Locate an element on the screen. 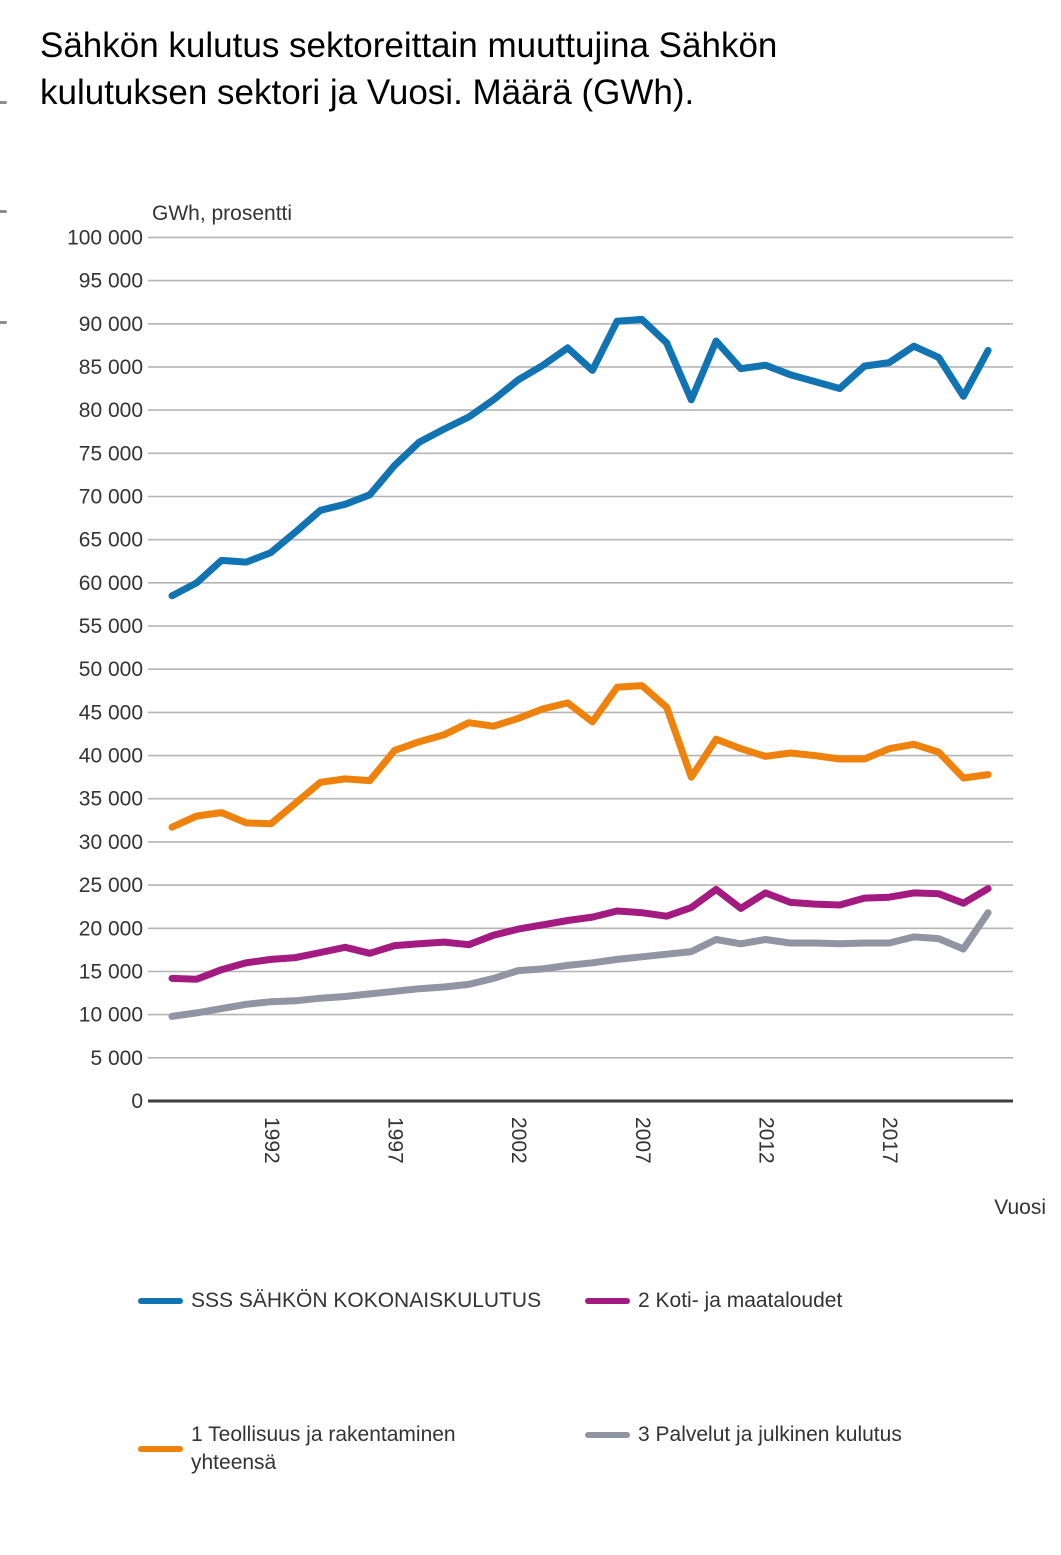  y-axis-unit-label: GWh, prosentti is located at coordinates (222, 213).